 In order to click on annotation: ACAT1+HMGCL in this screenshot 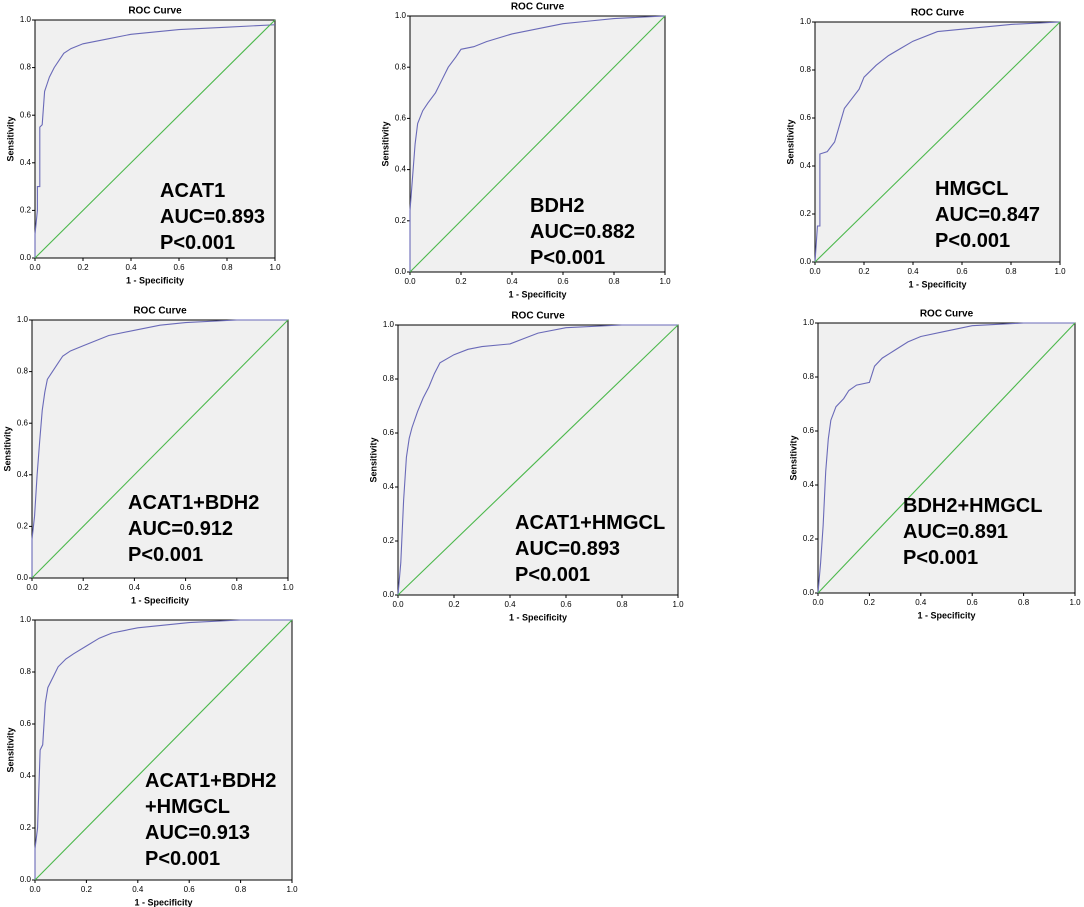, I will do `click(590, 523)`.